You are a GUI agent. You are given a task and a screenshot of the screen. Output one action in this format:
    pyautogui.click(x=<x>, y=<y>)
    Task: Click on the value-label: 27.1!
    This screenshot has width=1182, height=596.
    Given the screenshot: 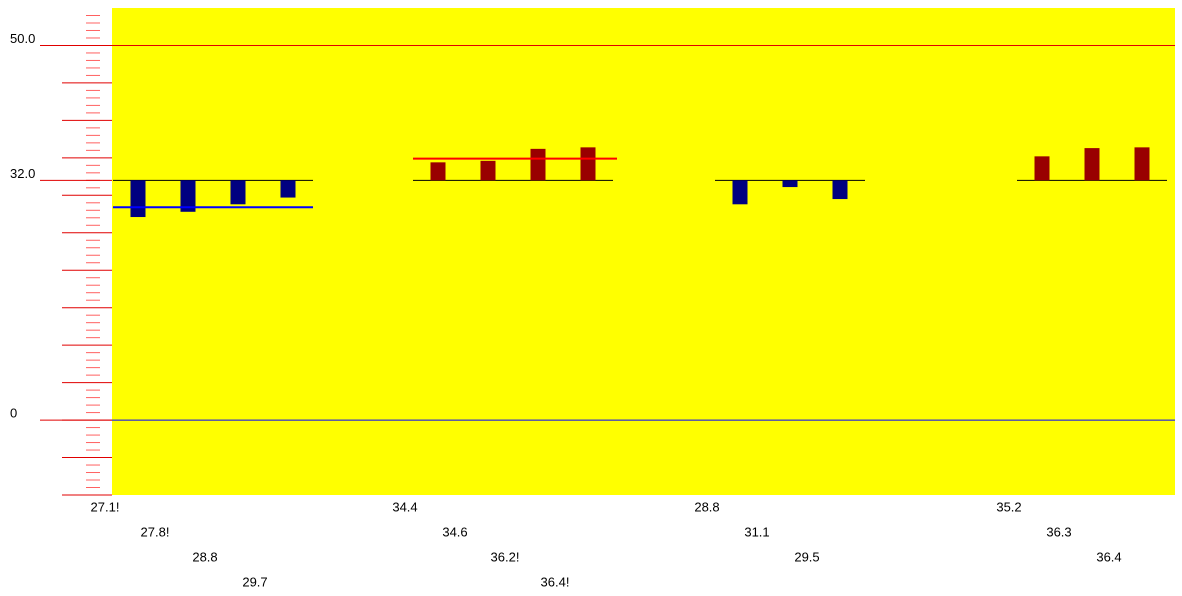 What is the action you would take?
    pyautogui.click(x=105, y=506)
    